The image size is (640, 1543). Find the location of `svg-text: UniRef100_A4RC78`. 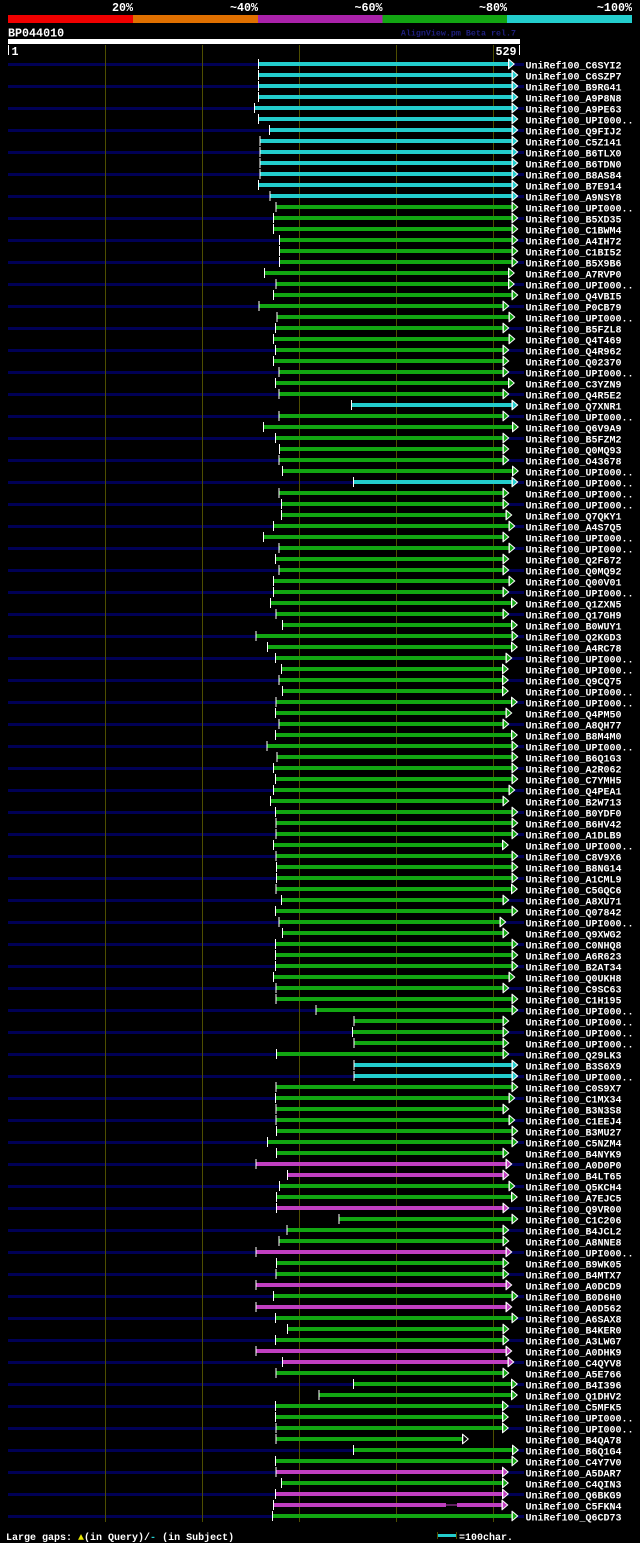

svg-text: UniRef100_A4RC78 is located at coordinates (574, 650).